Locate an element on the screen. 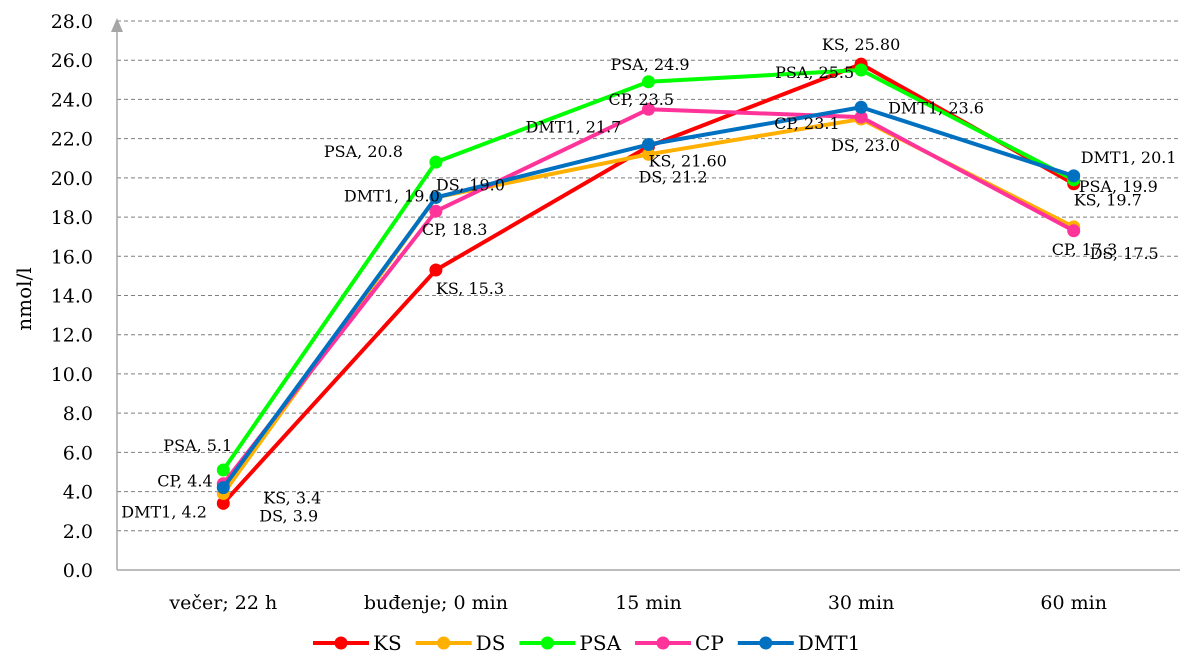 This screenshot has width=1199, height=653. y-tick-label: 18.0 is located at coordinates (72, 218).